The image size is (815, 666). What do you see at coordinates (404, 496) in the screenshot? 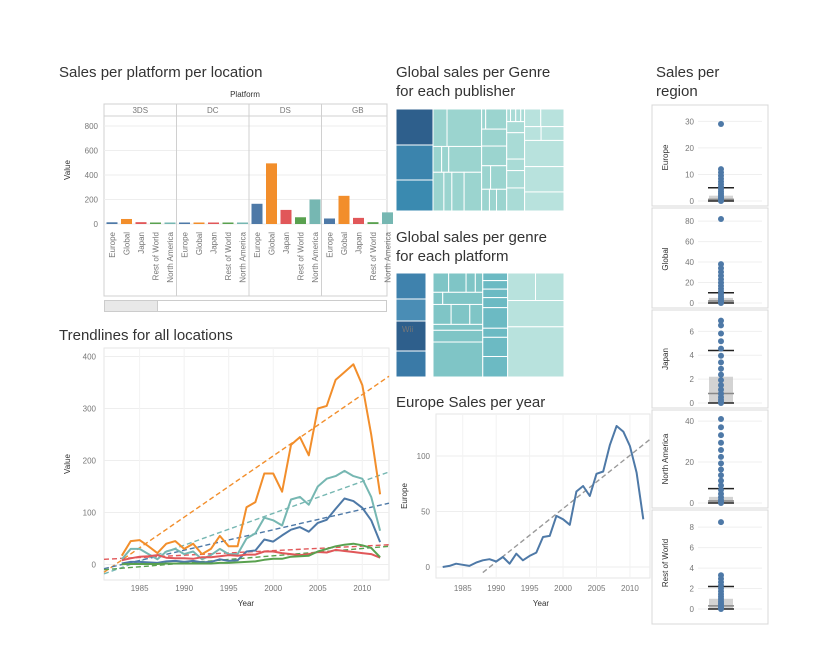
I see `europe-y-label: Europe` at bounding box center [404, 496].